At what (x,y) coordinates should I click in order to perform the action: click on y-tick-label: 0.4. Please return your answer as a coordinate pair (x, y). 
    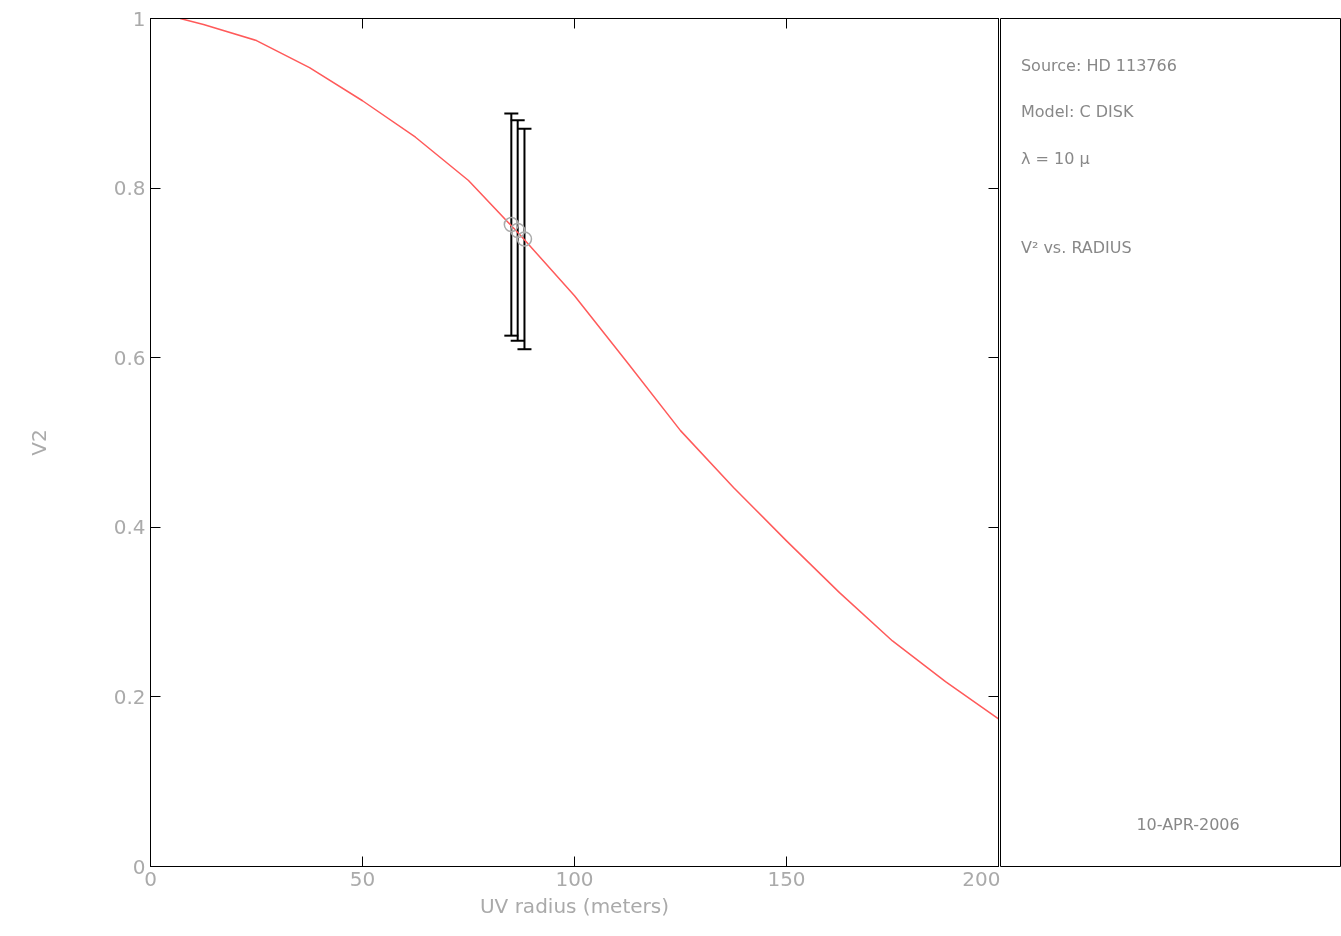
    Looking at the image, I should click on (129, 527).